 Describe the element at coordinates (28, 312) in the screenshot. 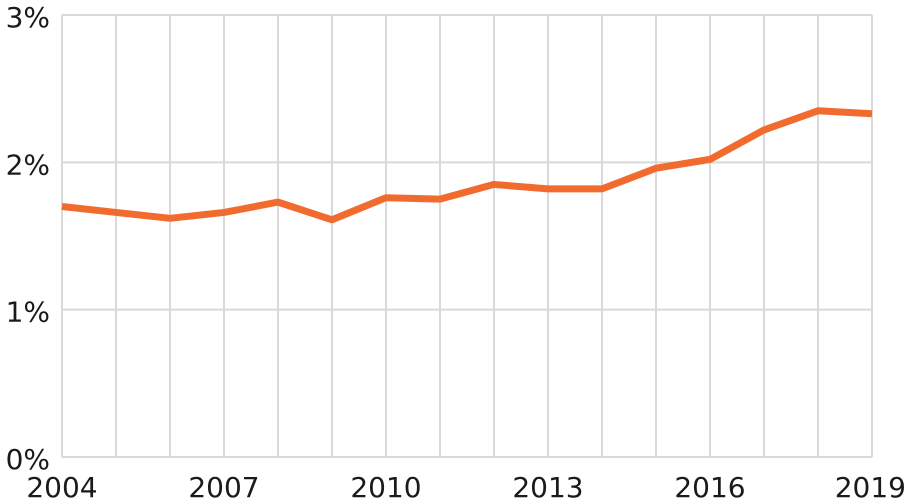

I see `y-tick-label: 1%` at that location.